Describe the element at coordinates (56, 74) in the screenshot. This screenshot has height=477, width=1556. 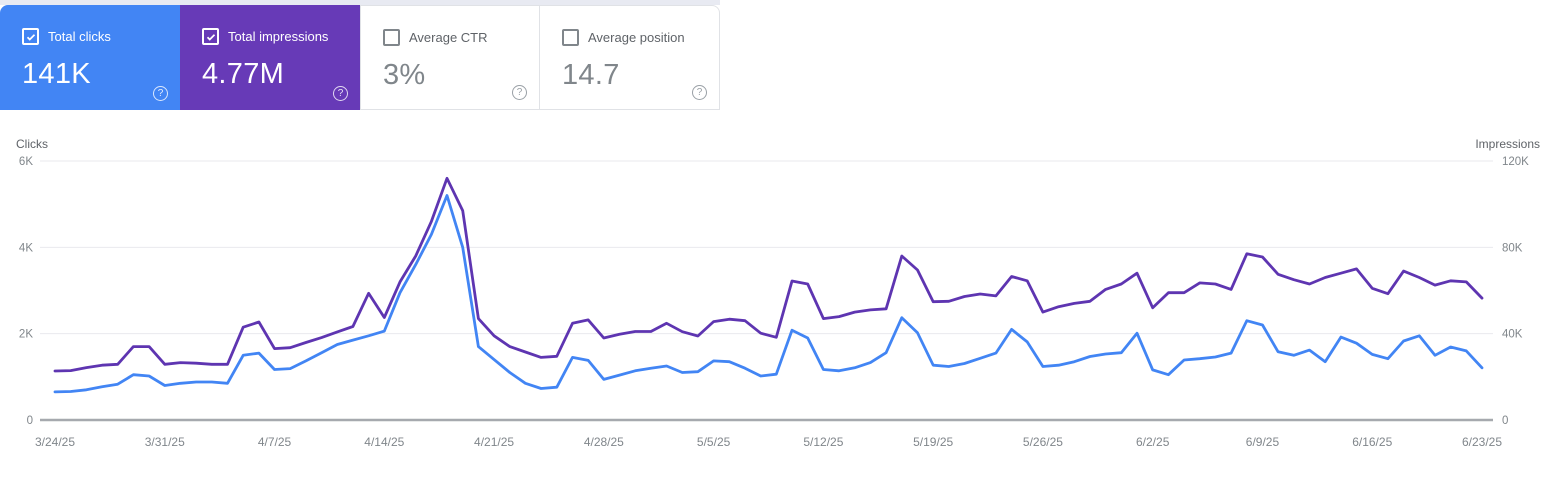
I see `total-clicks-value: 141K` at that location.